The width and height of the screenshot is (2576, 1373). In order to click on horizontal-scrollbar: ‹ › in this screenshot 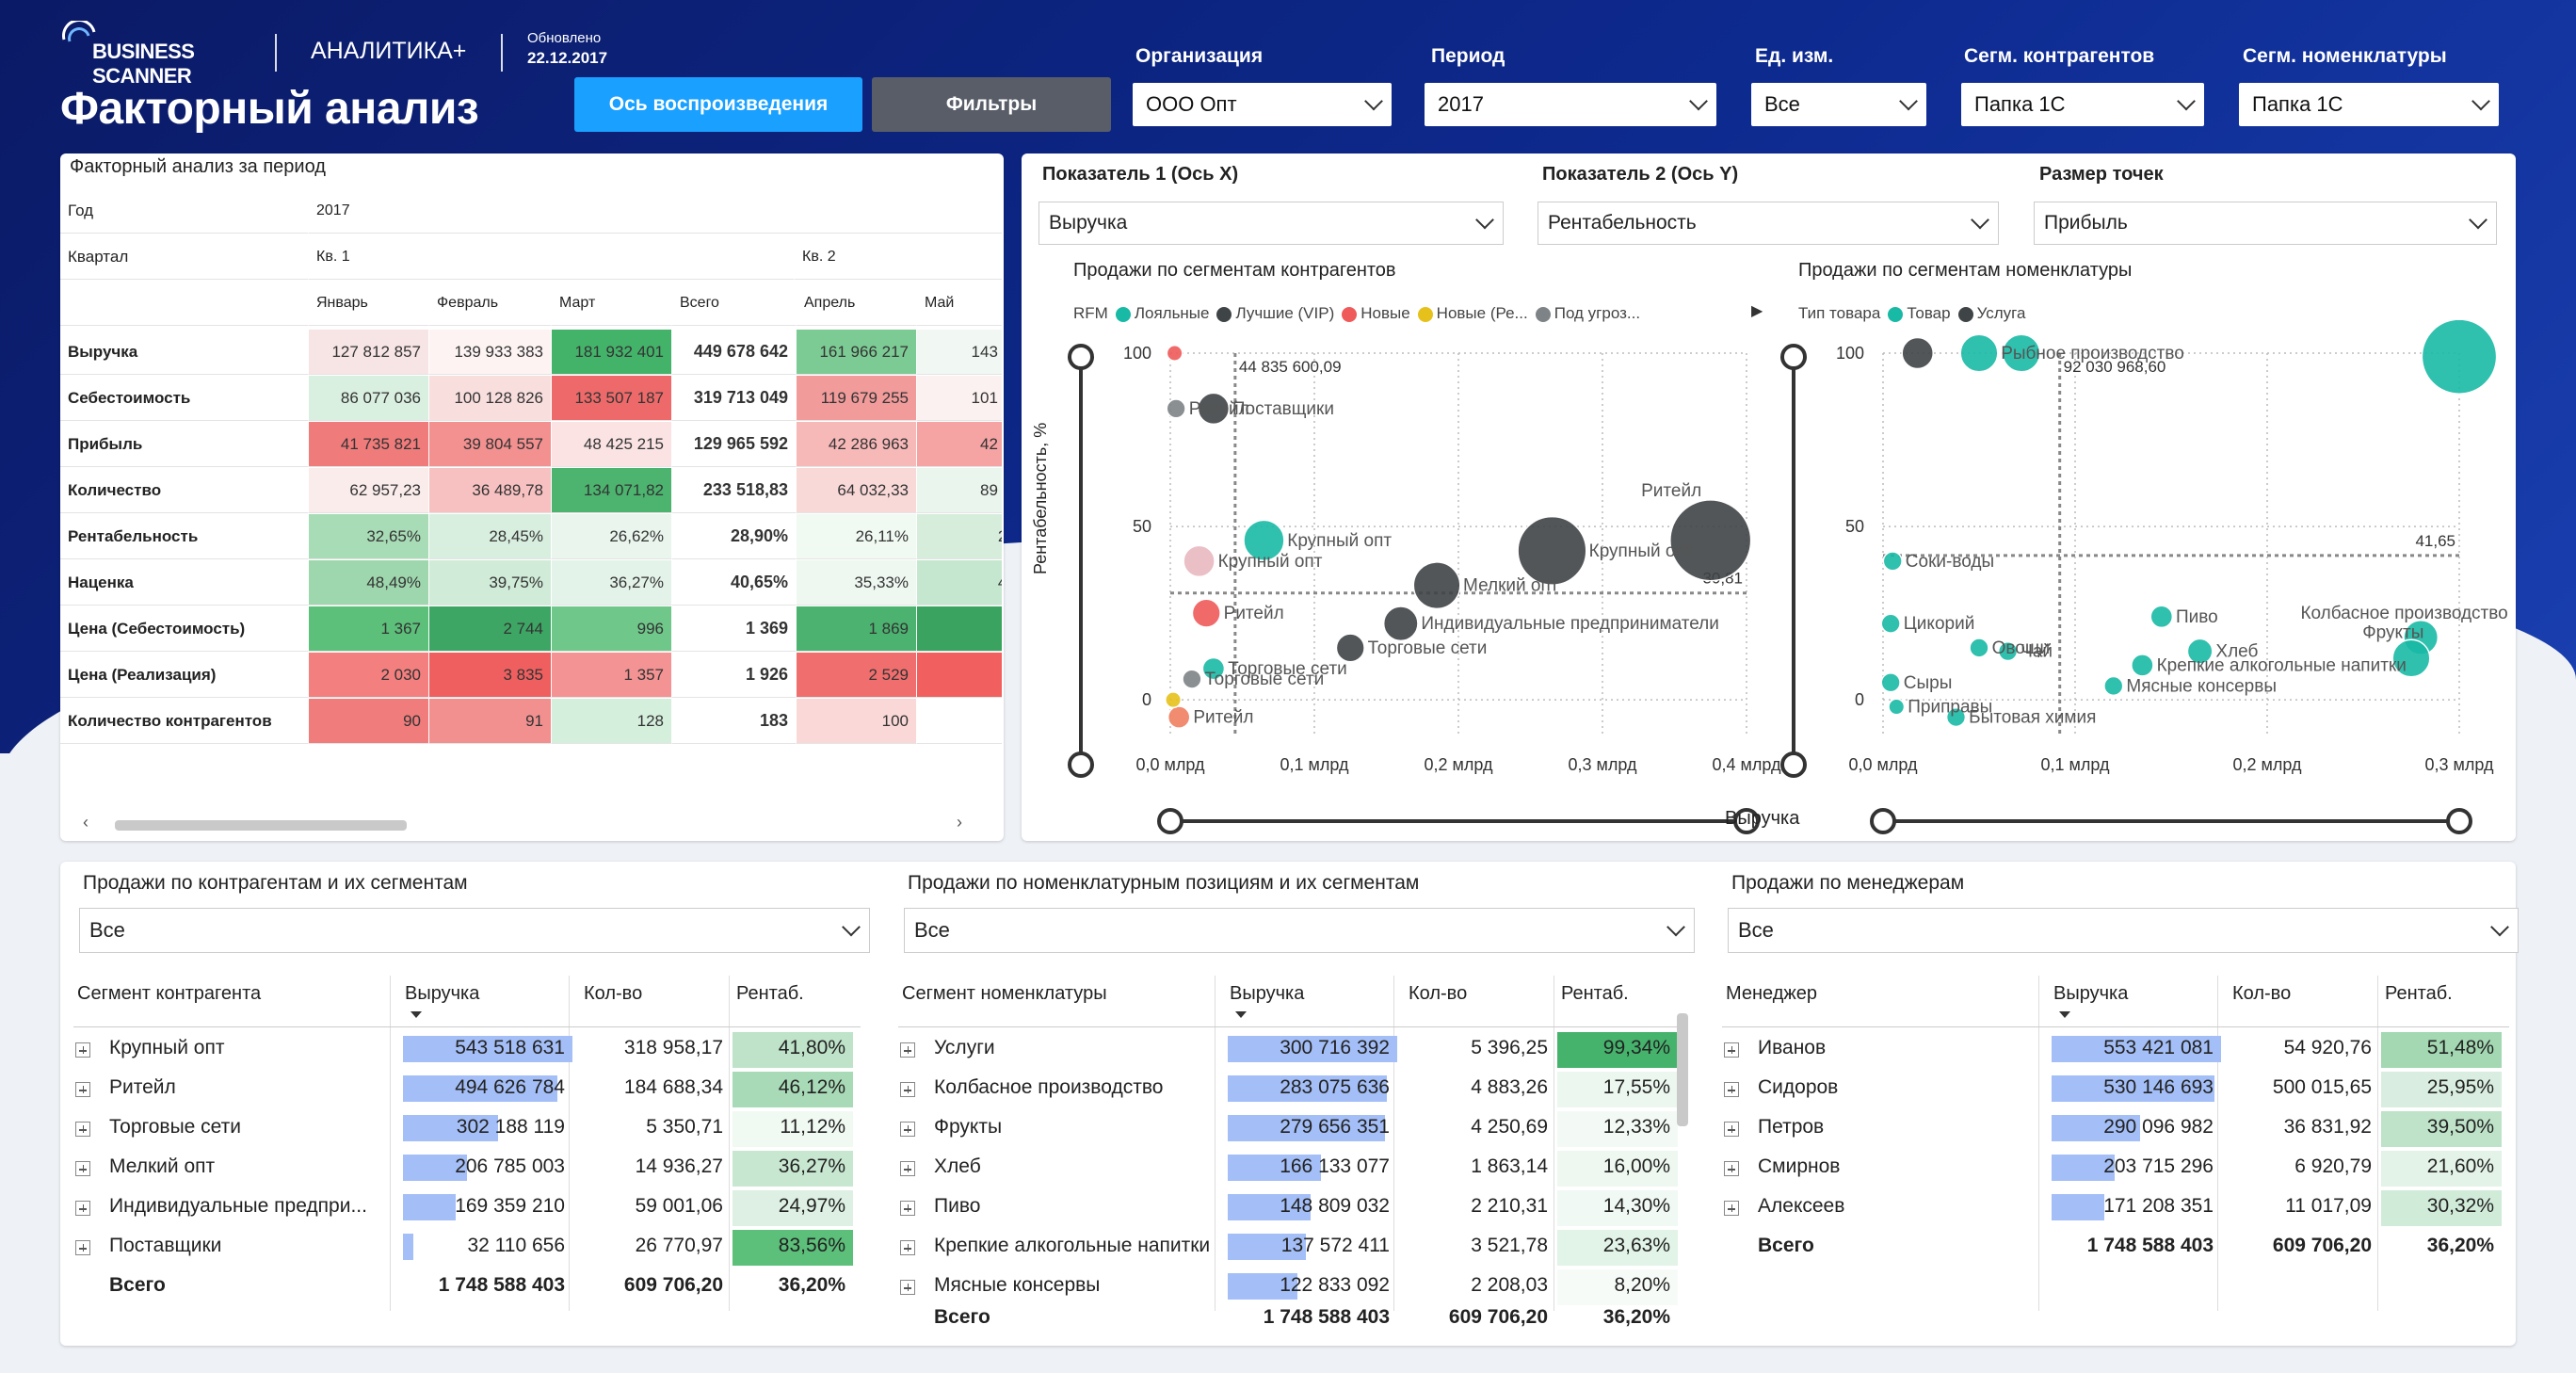, I will do `click(529, 822)`.